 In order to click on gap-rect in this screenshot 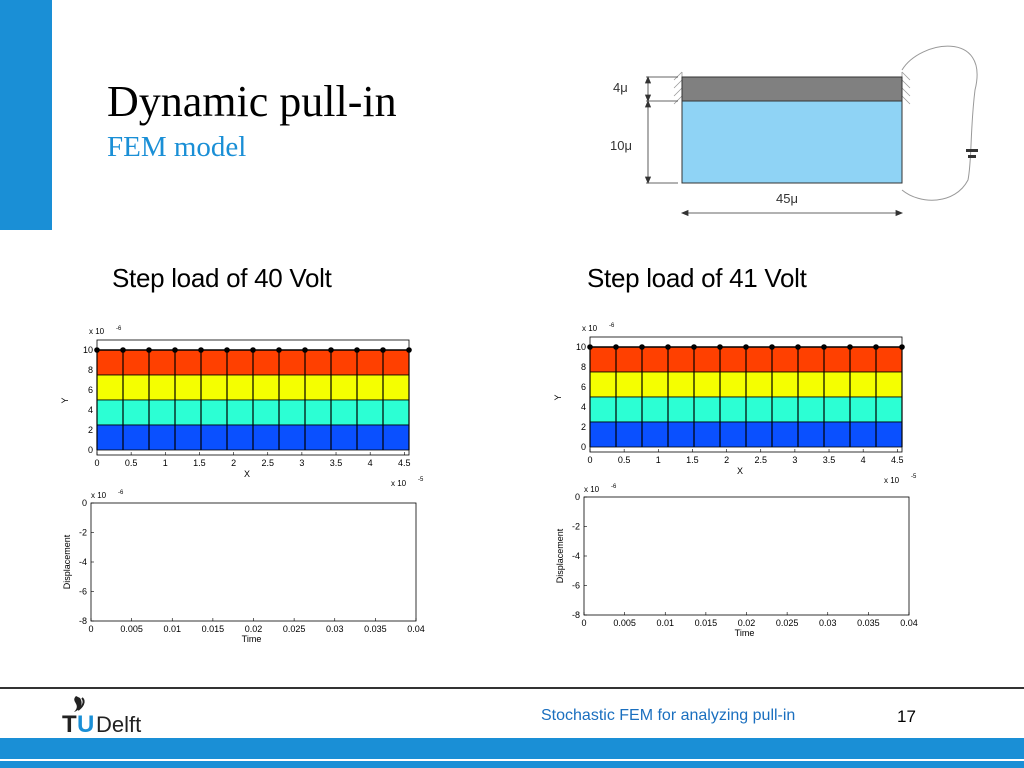, I will do `click(792, 142)`.